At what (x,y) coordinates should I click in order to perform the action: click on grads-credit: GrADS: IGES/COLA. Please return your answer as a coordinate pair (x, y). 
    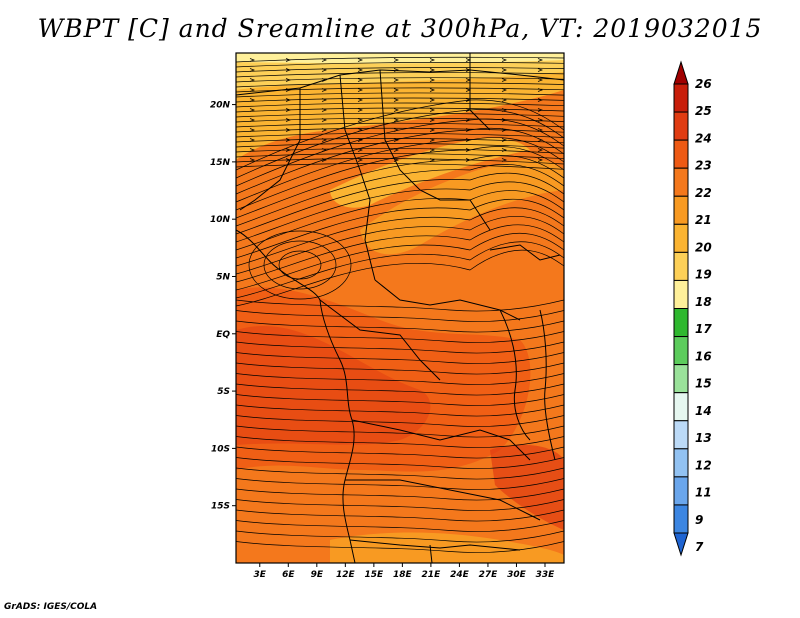
    Looking at the image, I should click on (51, 607).